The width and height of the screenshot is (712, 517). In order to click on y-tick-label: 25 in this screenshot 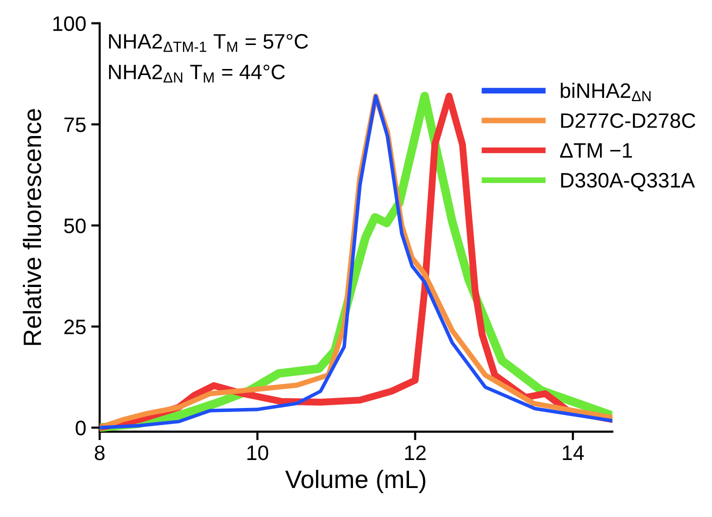, I will do `click(75, 327)`.